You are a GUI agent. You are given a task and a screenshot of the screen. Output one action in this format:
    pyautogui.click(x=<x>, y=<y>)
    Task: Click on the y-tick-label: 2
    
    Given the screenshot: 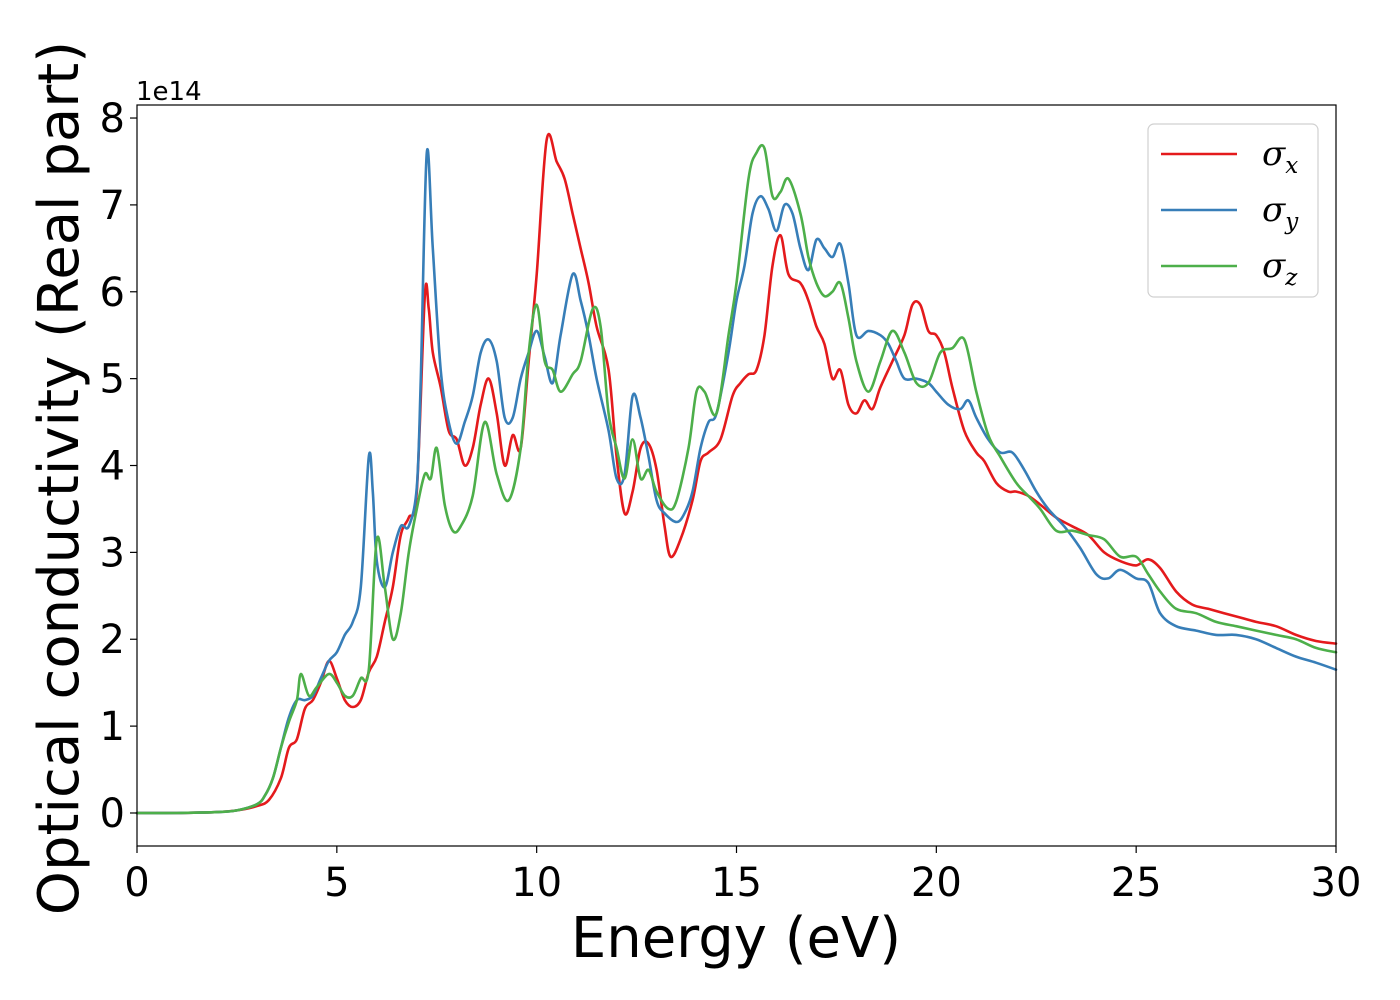 What is the action you would take?
    pyautogui.click(x=112, y=640)
    